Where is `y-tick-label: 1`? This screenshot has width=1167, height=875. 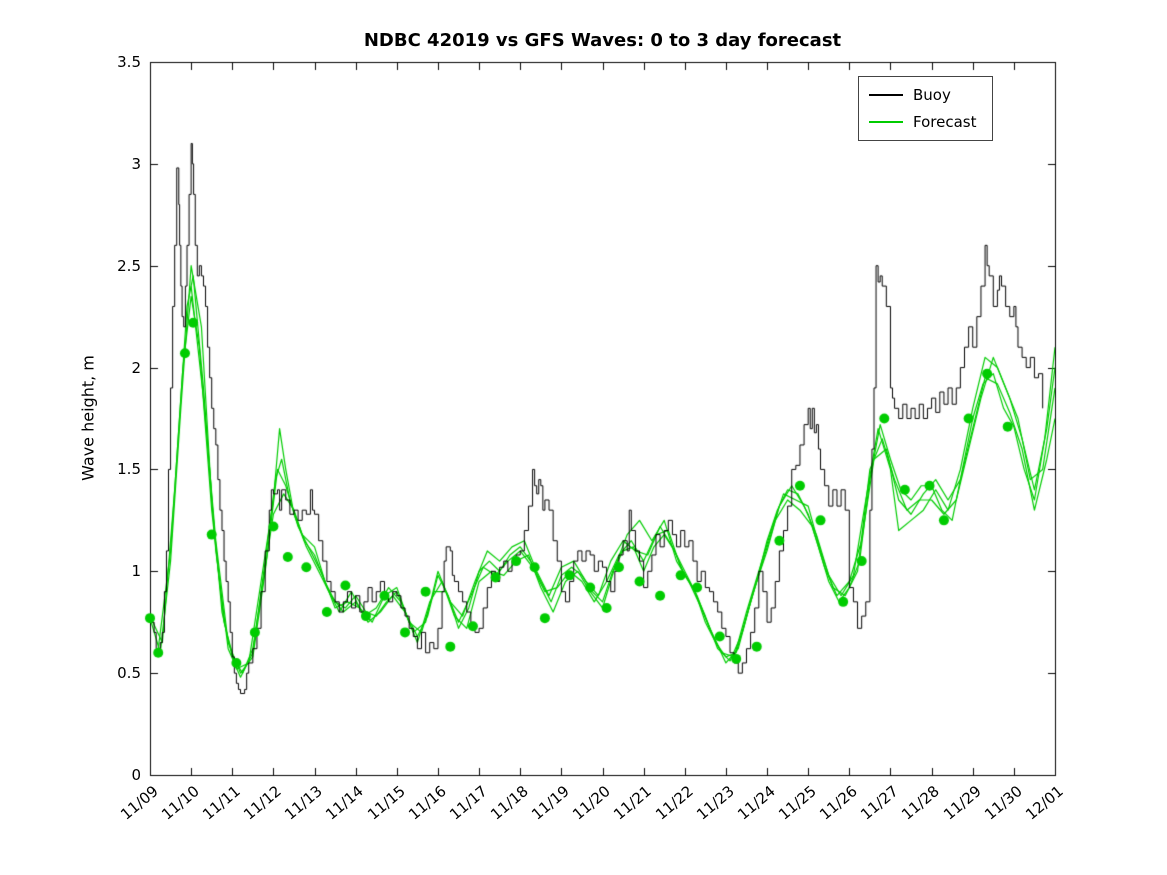
y-tick-label: 1 is located at coordinates (136, 571).